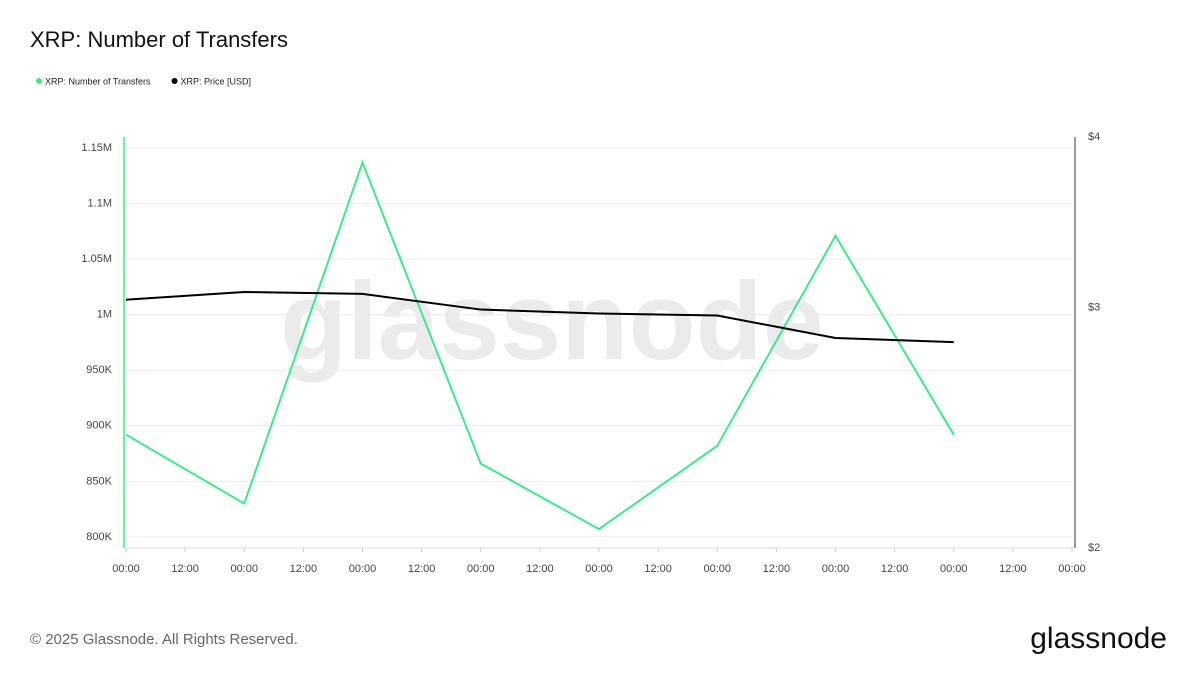  What do you see at coordinates (539, 317) in the screenshot?
I see `series-line` at bounding box center [539, 317].